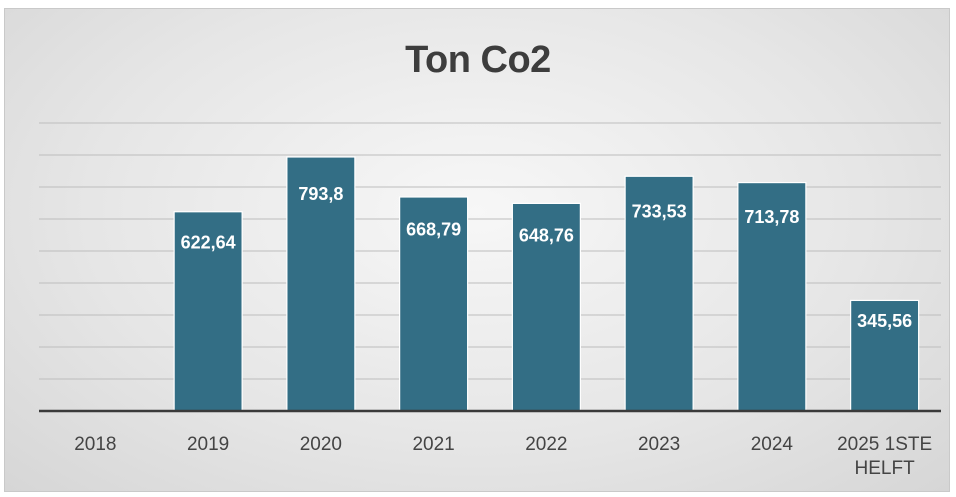  I want to click on data-label: 733,53, so click(659, 211).